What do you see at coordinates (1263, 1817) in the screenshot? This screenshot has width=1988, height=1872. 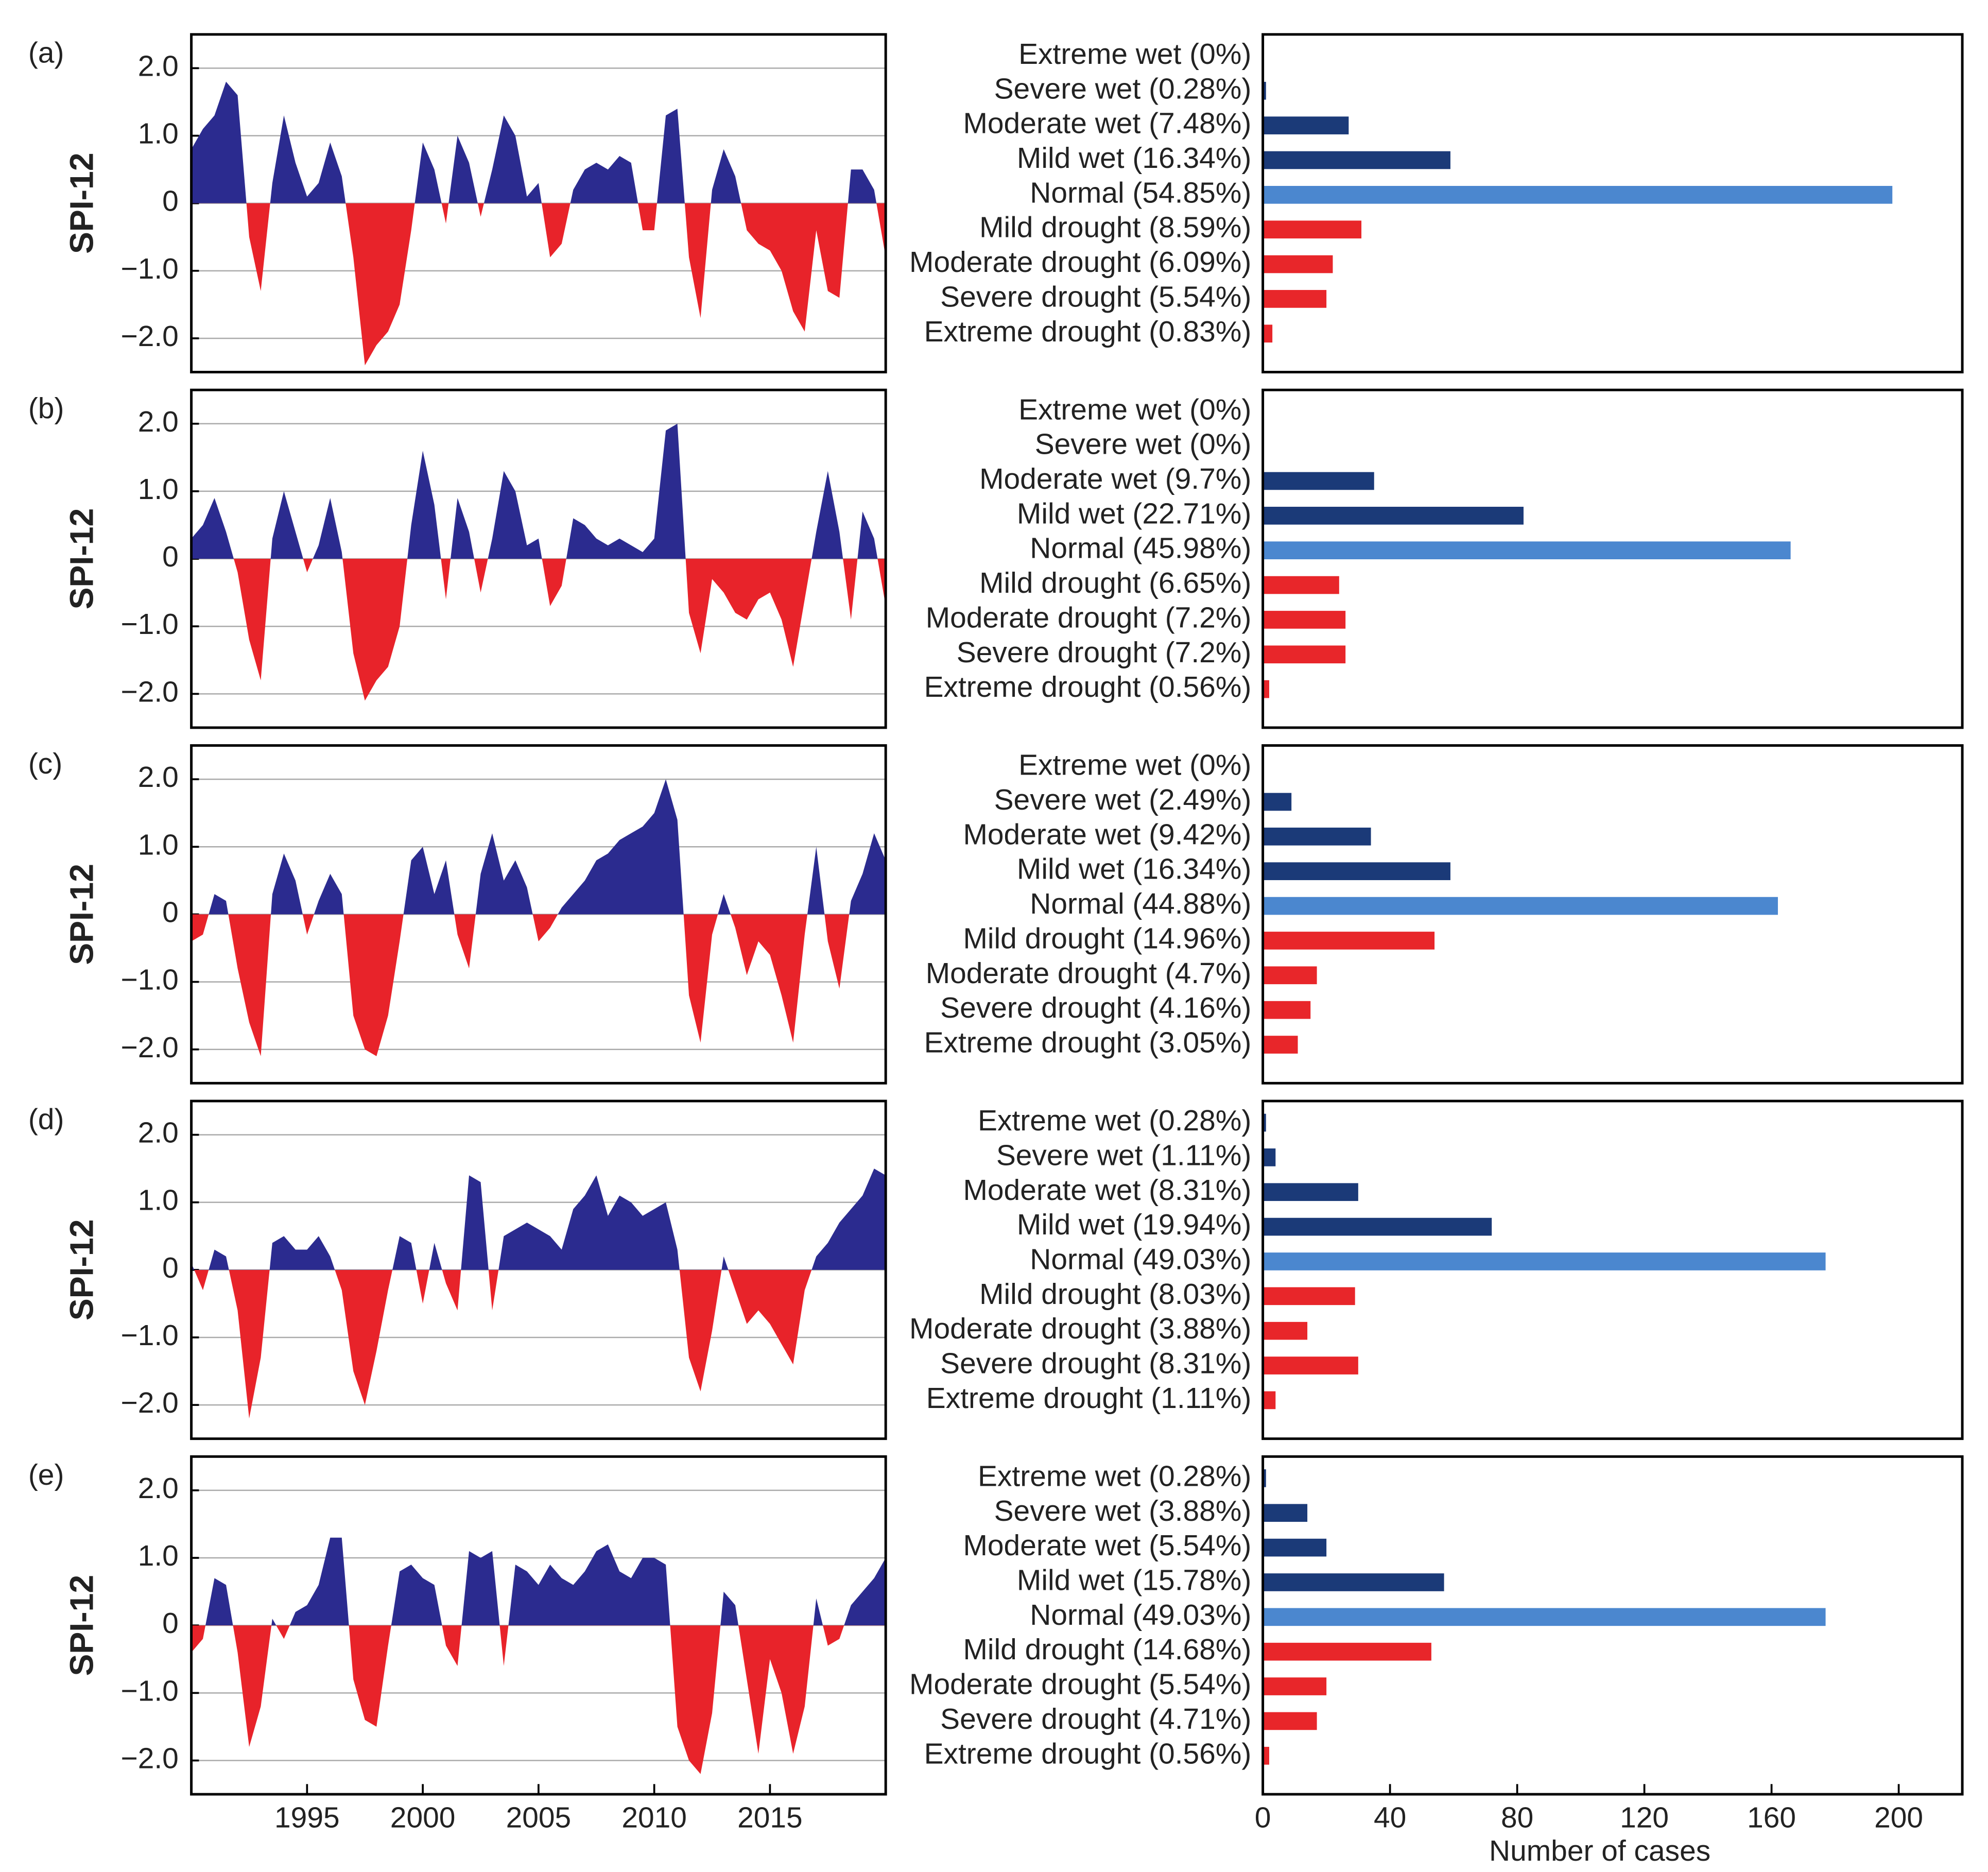 I see `x-tick-label: 0` at bounding box center [1263, 1817].